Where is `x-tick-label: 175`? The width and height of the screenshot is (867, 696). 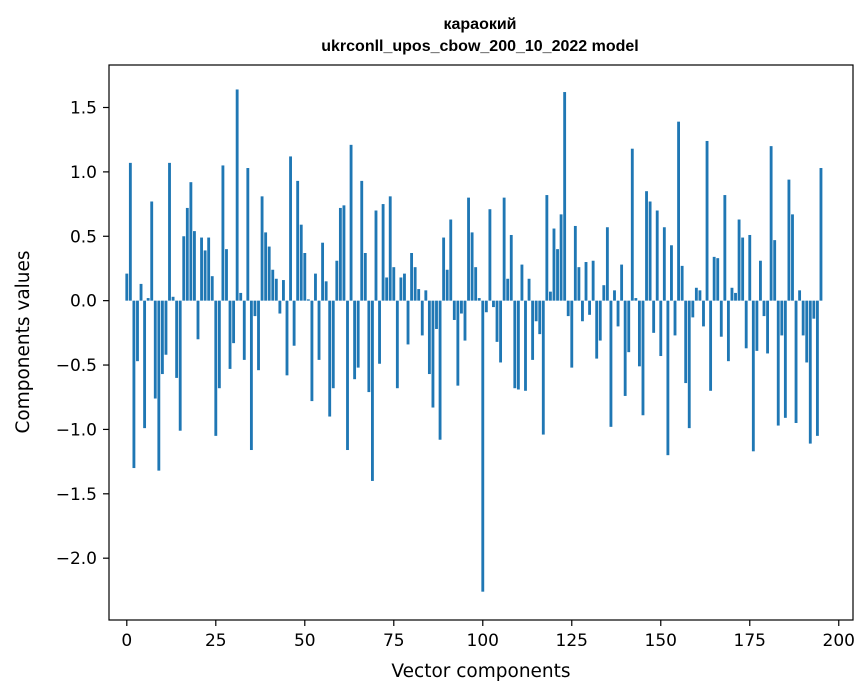
x-tick-label: 175 is located at coordinates (750, 641).